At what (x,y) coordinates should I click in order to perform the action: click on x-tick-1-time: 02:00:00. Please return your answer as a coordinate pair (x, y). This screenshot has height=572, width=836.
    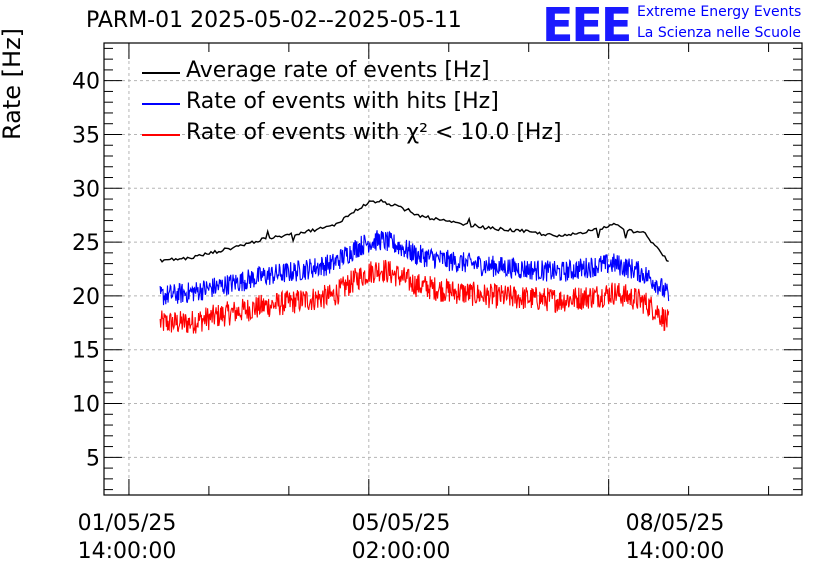
    Looking at the image, I should click on (401, 551).